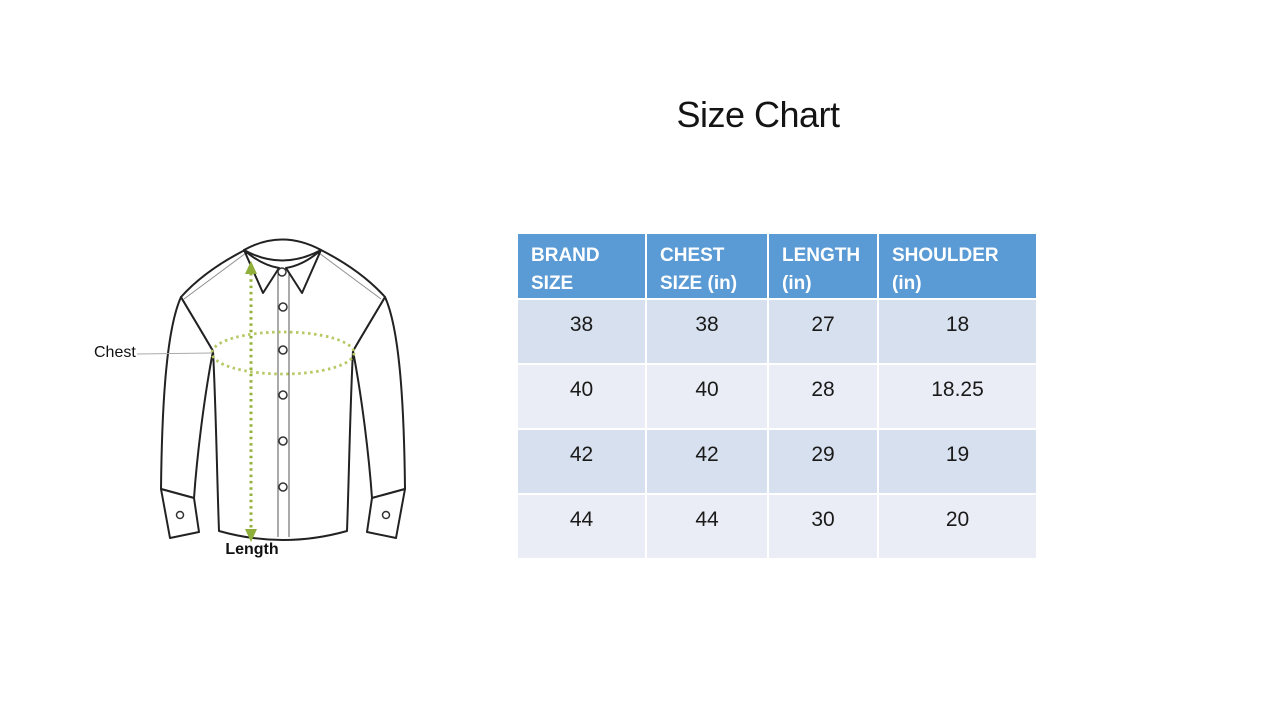 The width and height of the screenshot is (1280, 720). Describe the element at coordinates (252, 549) in the screenshot. I see `length-measure-label: Length` at that location.